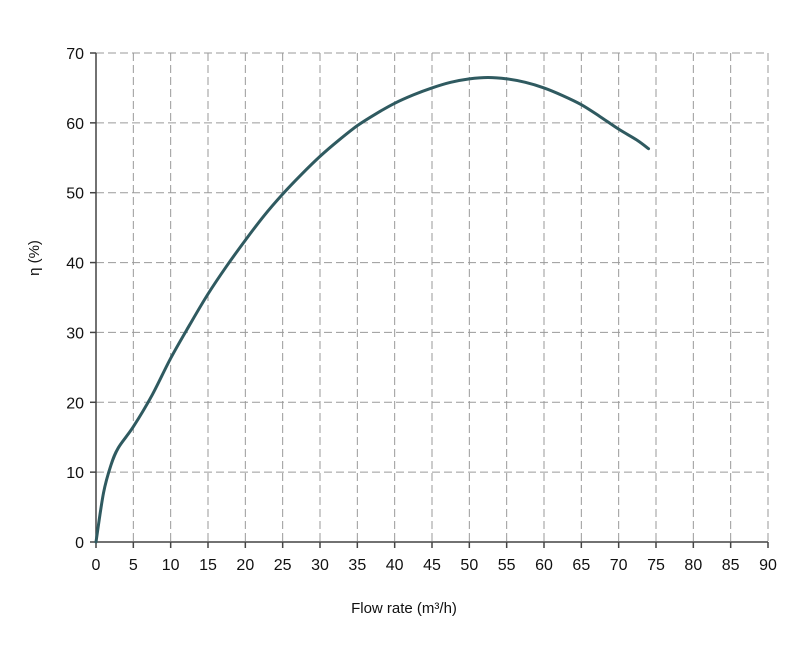 The width and height of the screenshot is (800, 650). I want to click on x-tick-label-12: 60, so click(544, 565).